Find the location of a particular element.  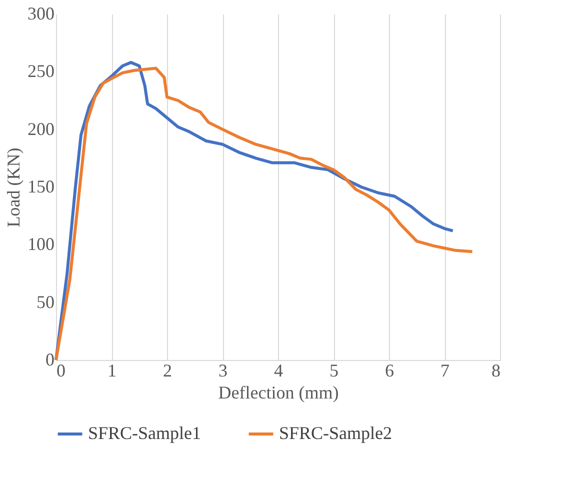

x-tick-label: 4 is located at coordinates (278, 370).